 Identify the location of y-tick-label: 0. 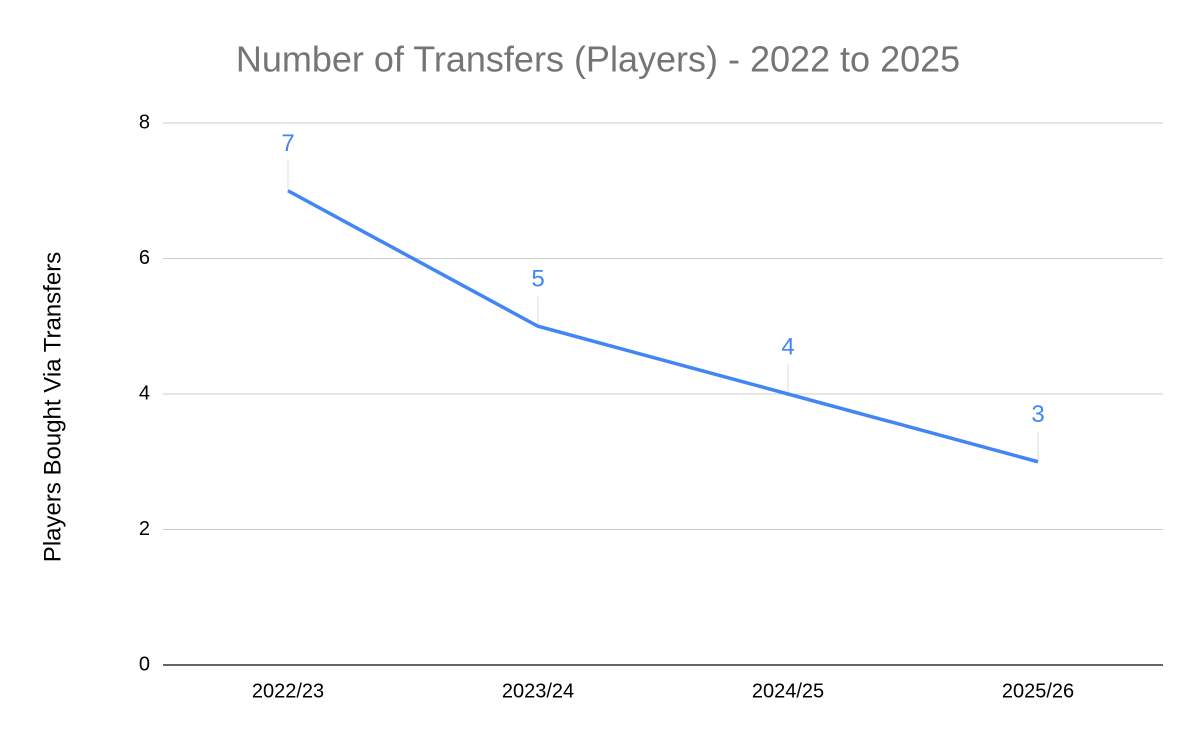
(144, 664).